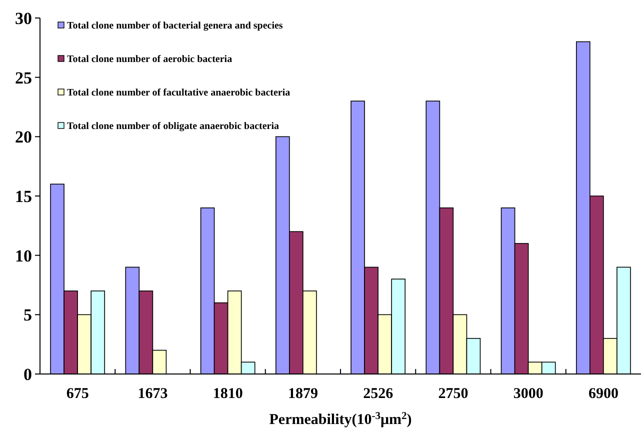  Describe the element at coordinates (23, 137) in the screenshot. I see `y-tick-label: 20` at that location.